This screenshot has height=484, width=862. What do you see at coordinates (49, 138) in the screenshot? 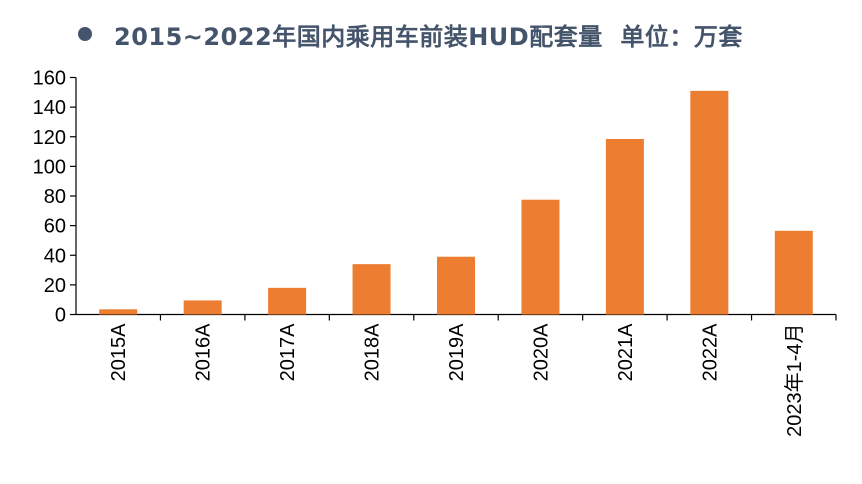
I see `y-tick-label: 120` at bounding box center [49, 138].